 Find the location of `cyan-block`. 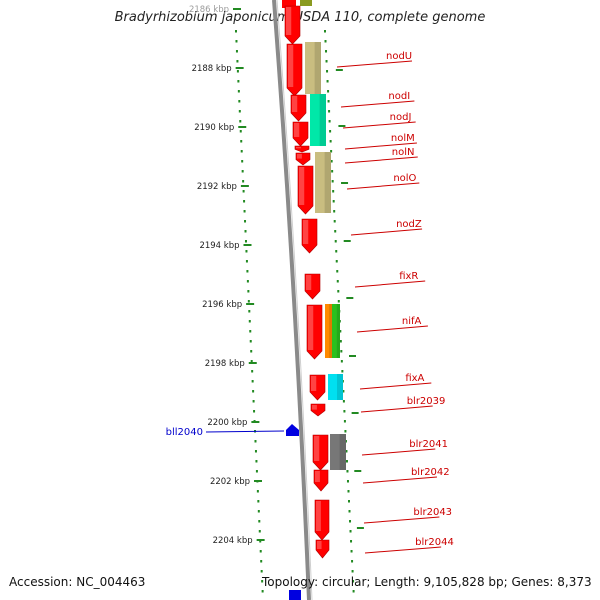

cyan-block is located at coordinates (335, 387).